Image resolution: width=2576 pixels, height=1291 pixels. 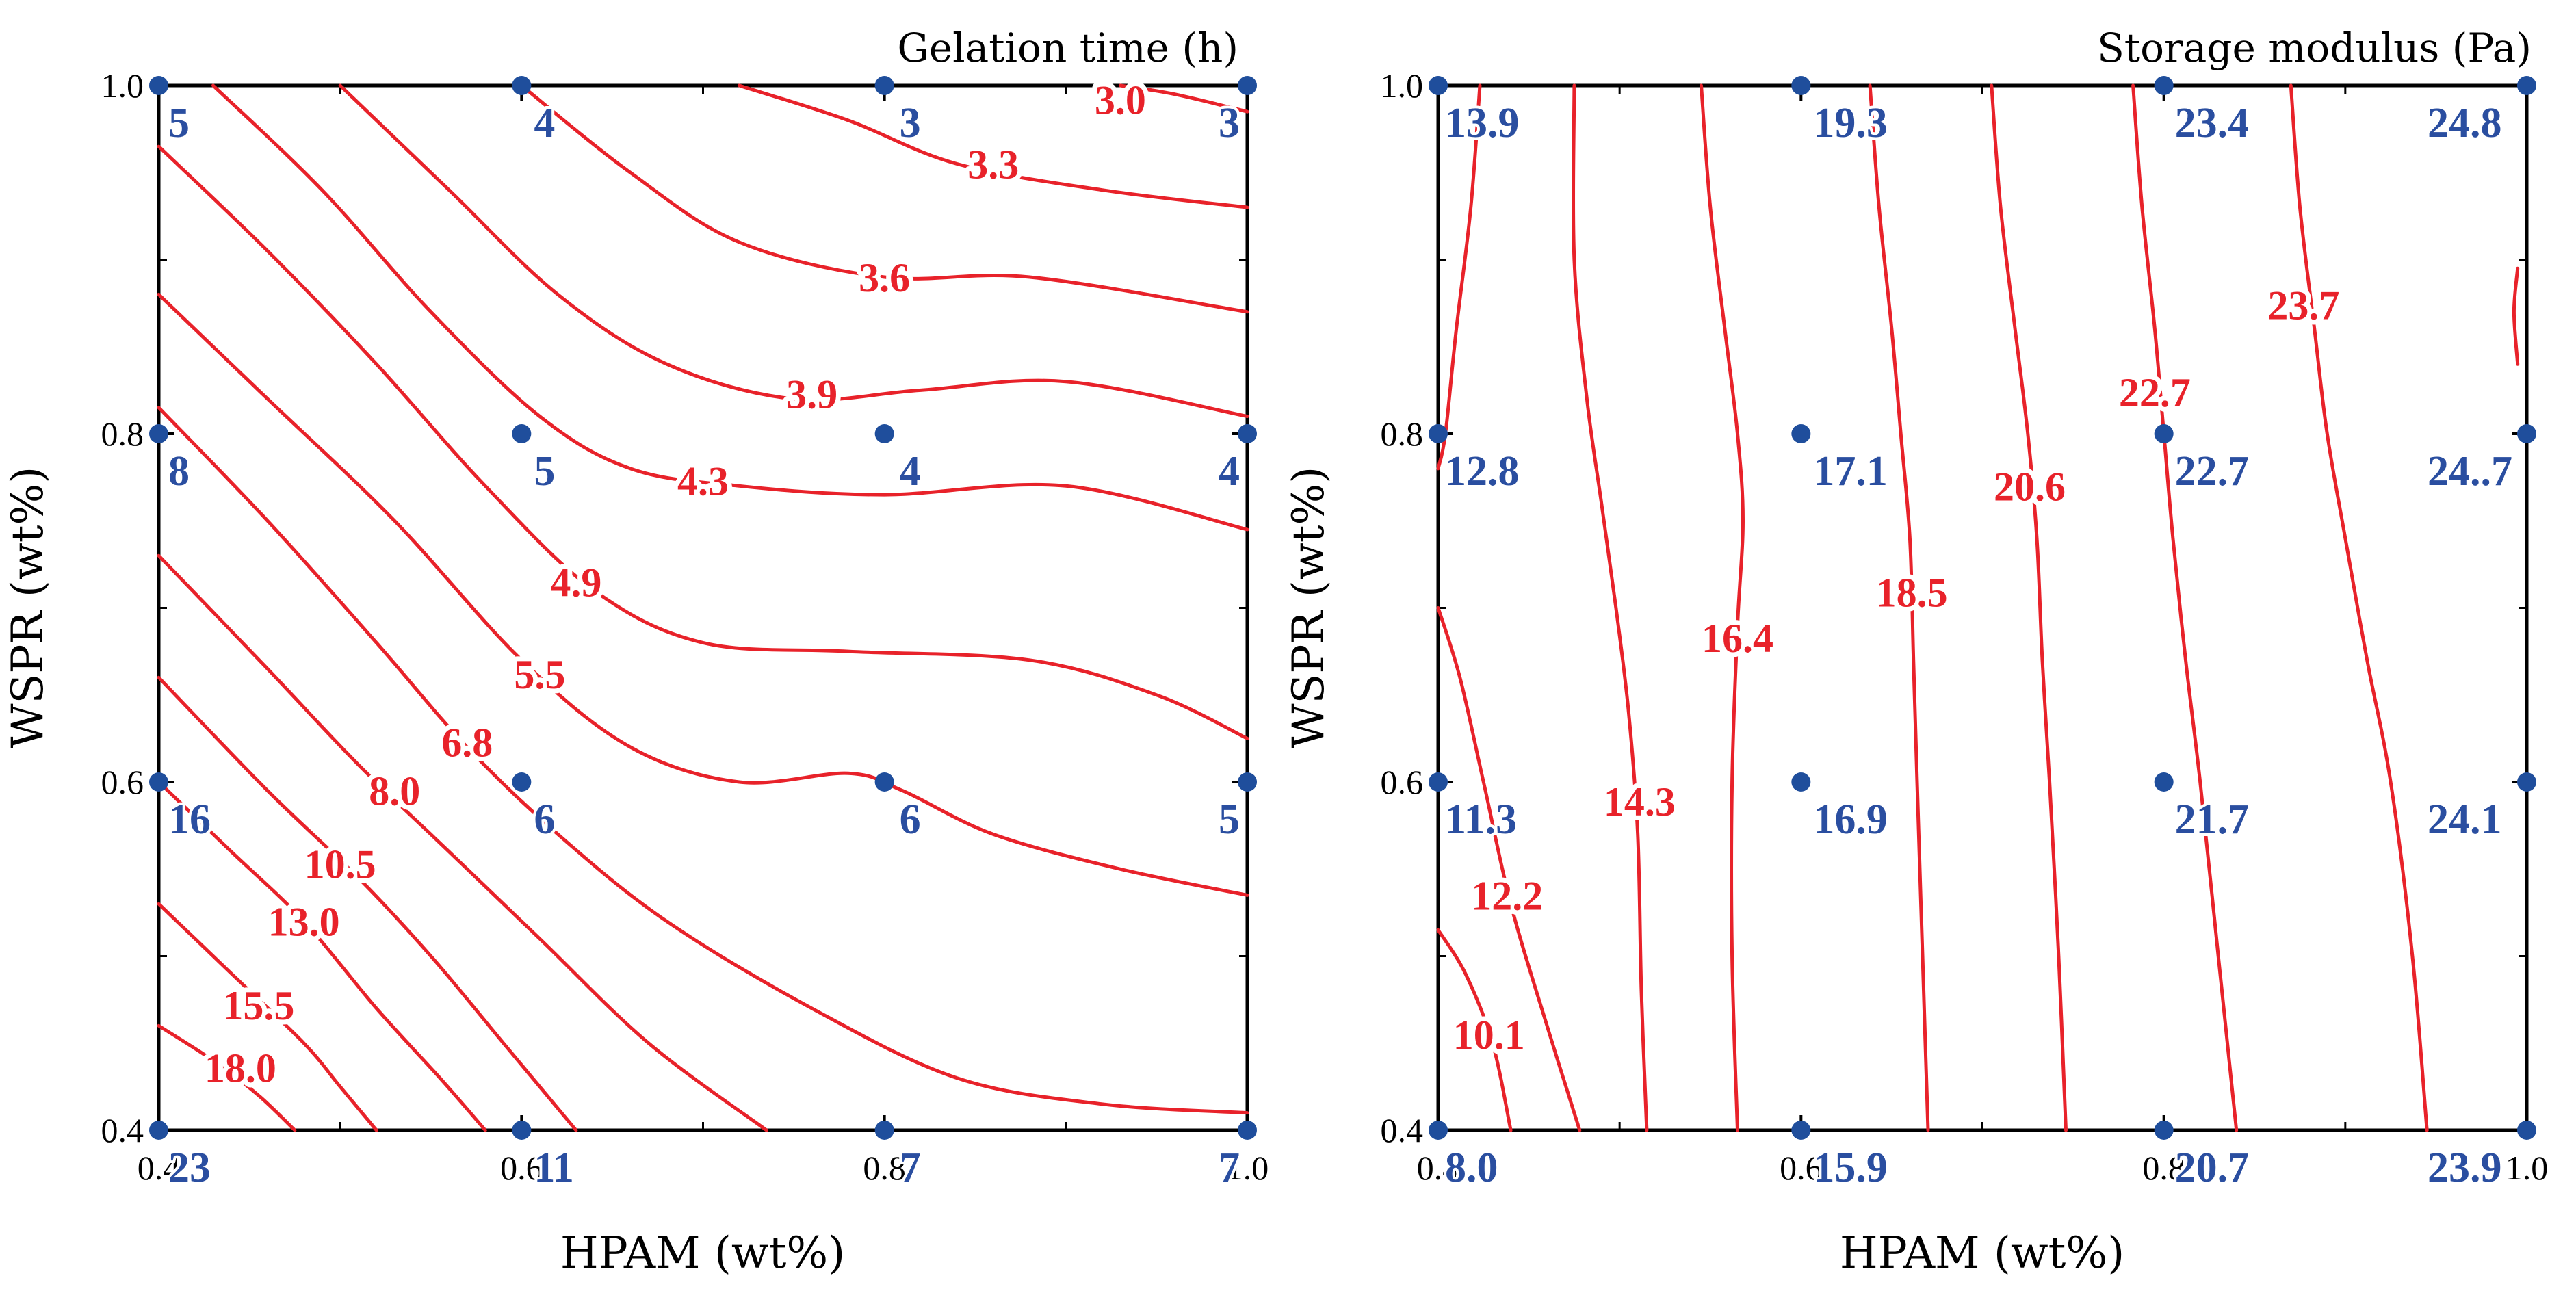 I want to click on contour-level-label: 22.7, so click(x=2155, y=392).